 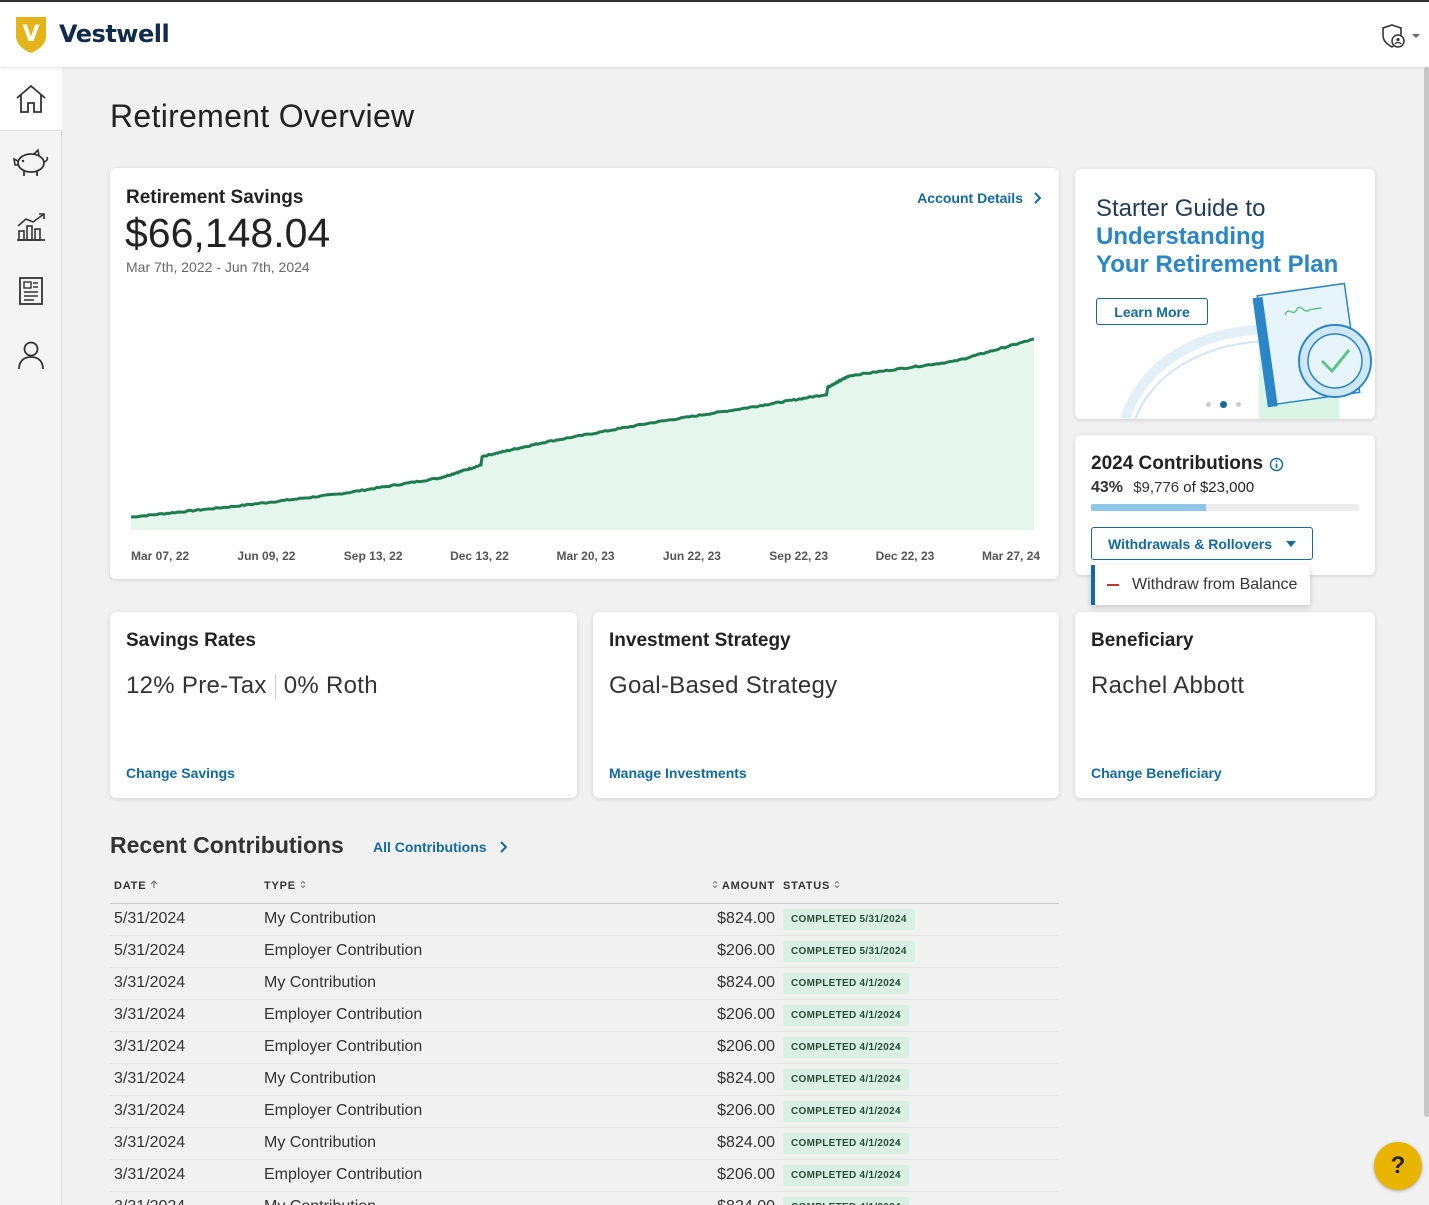 I want to click on header-date-label: DATE, so click(x=130, y=886).